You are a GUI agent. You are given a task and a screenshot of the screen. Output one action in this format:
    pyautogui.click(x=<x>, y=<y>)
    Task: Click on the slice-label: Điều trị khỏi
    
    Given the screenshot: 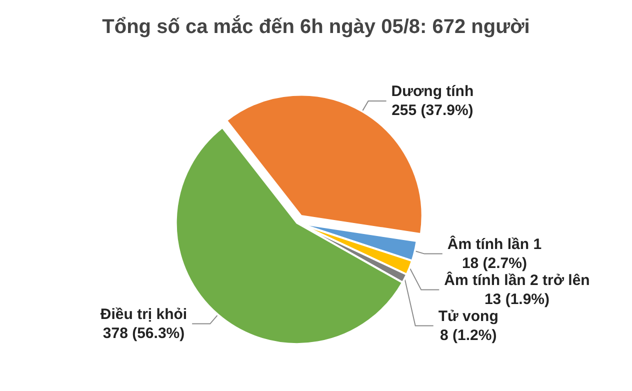 What is the action you would take?
    pyautogui.click(x=144, y=314)
    